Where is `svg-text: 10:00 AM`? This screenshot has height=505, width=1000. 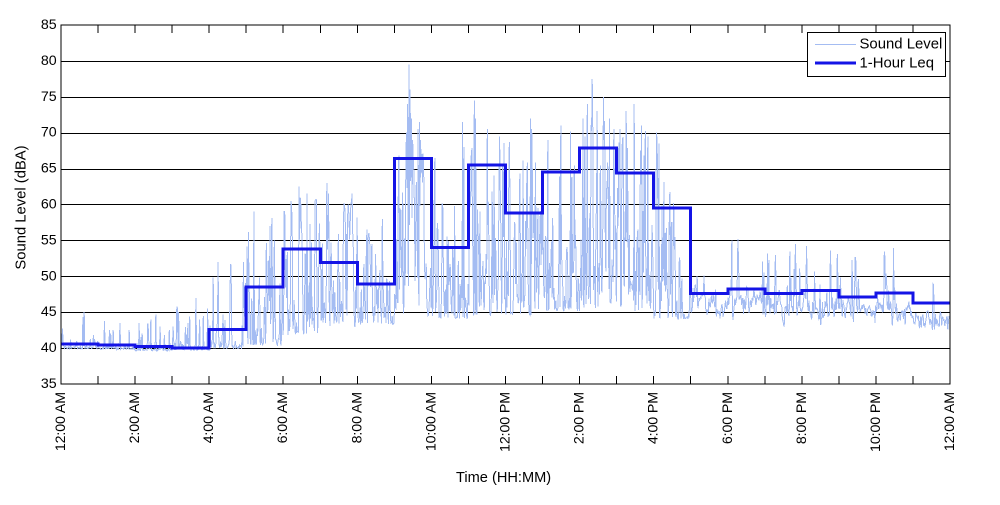 svg-text: 10:00 AM is located at coordinates (431, 421).